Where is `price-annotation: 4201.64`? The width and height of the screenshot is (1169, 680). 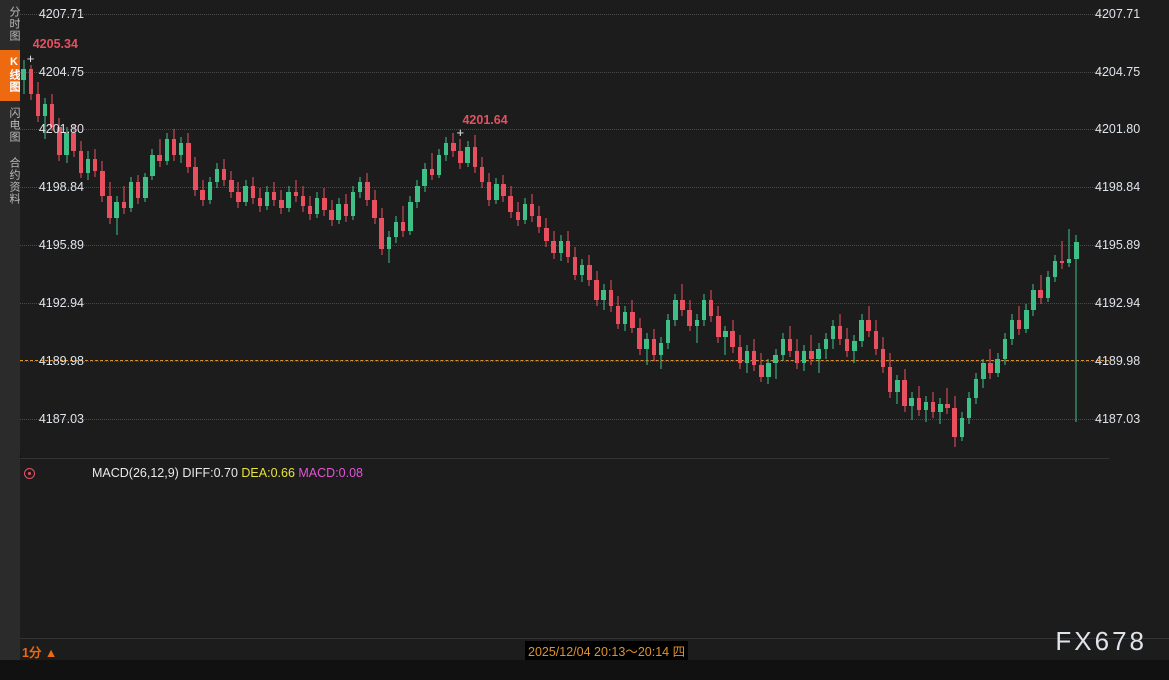
price-annotation: 4201.64 is located at coordinates (485, 120).